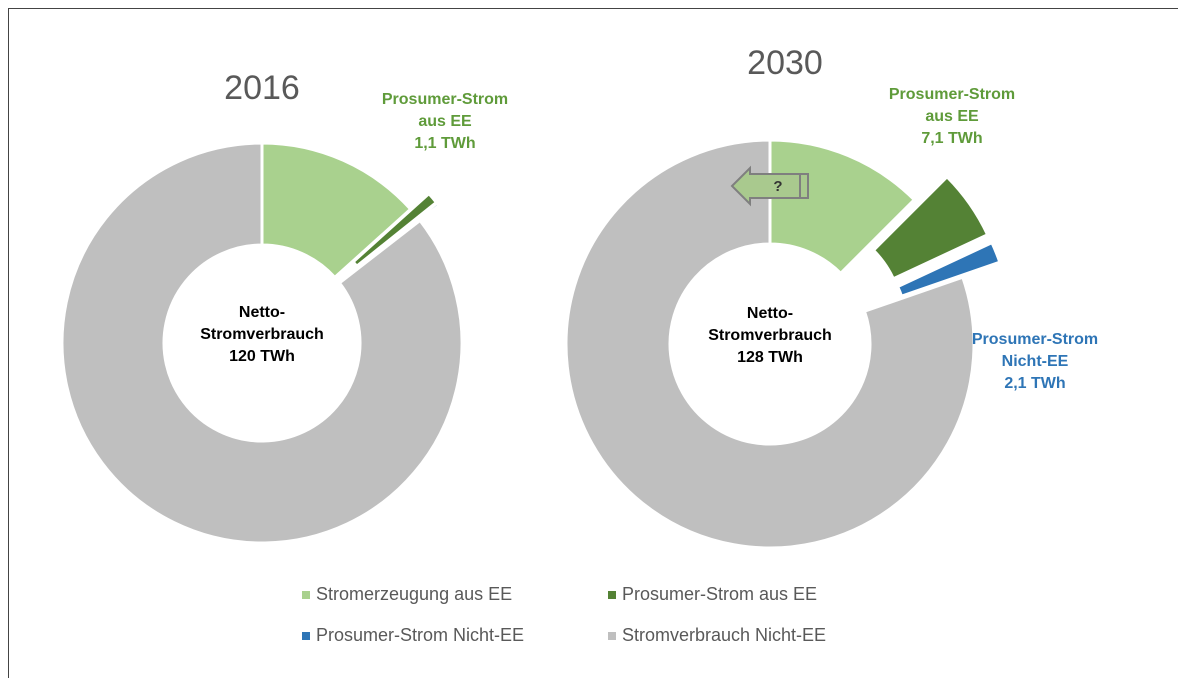 This screenshot has width=1178, height=678. What do you see at coordinates (769, 186) in the screenshot?
I see `arrow` at bounding box center [769, 186].